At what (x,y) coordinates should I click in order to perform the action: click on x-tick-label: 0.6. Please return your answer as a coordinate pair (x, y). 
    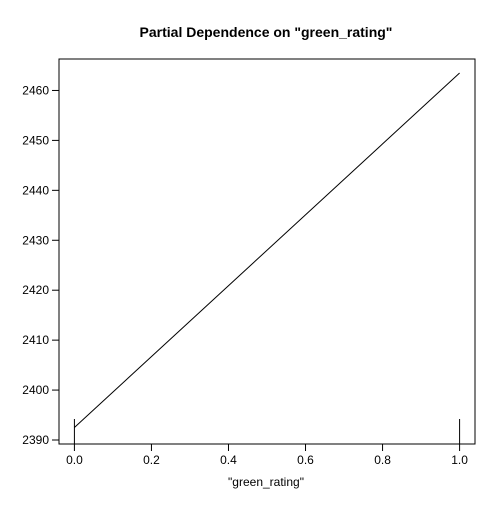
    Looking at the image, I should click on (305, 460).